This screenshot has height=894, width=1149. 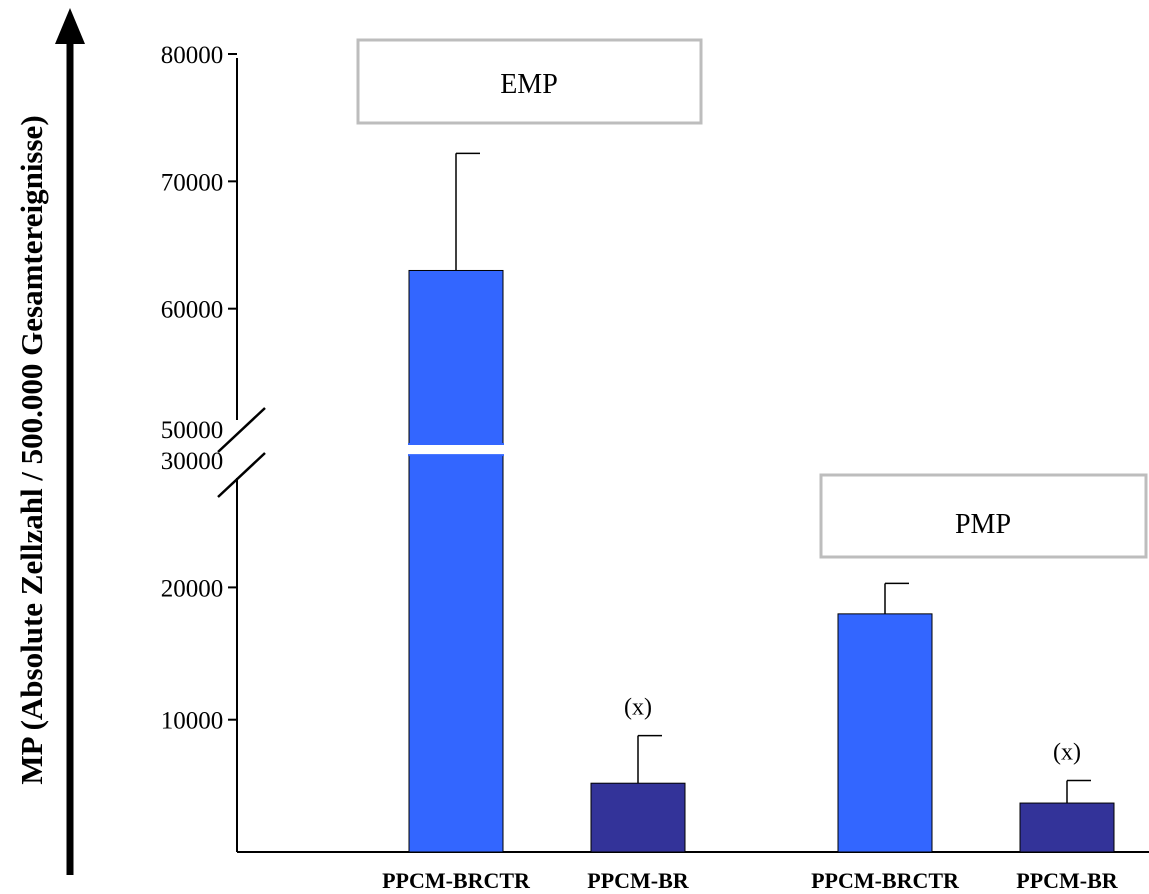 I want to click on axis-break-marks, so click(x=241, y=452).